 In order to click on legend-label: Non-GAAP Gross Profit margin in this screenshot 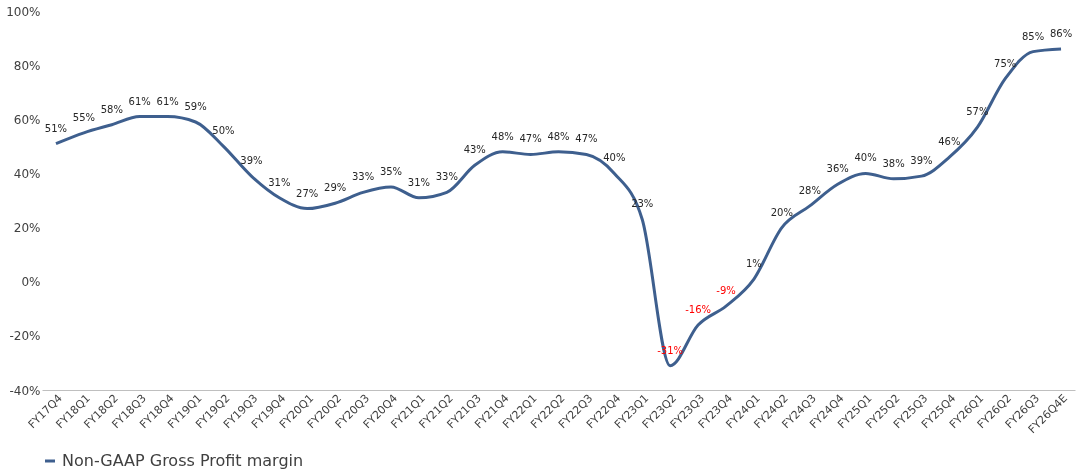, I will do `click(183, 460)`.